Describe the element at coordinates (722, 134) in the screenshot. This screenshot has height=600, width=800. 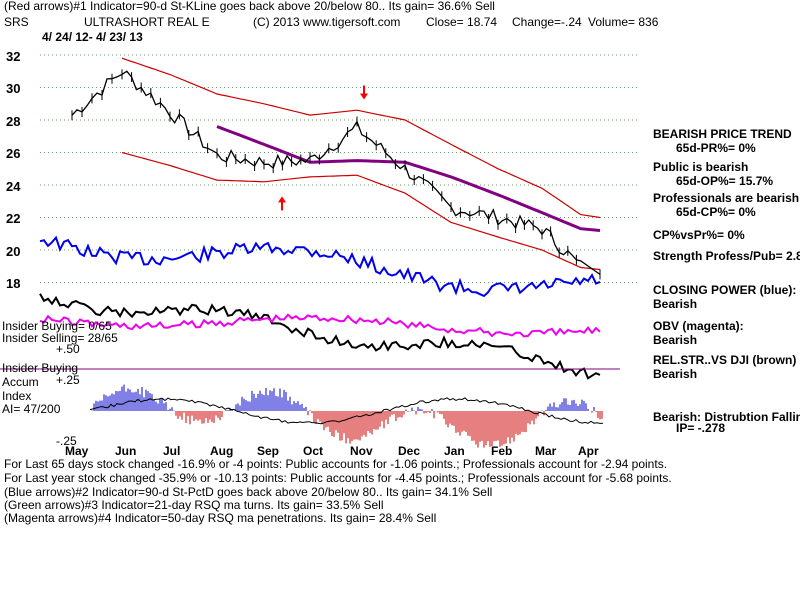
I see `trend-title: BEARISH PRICE TREND` at that location.